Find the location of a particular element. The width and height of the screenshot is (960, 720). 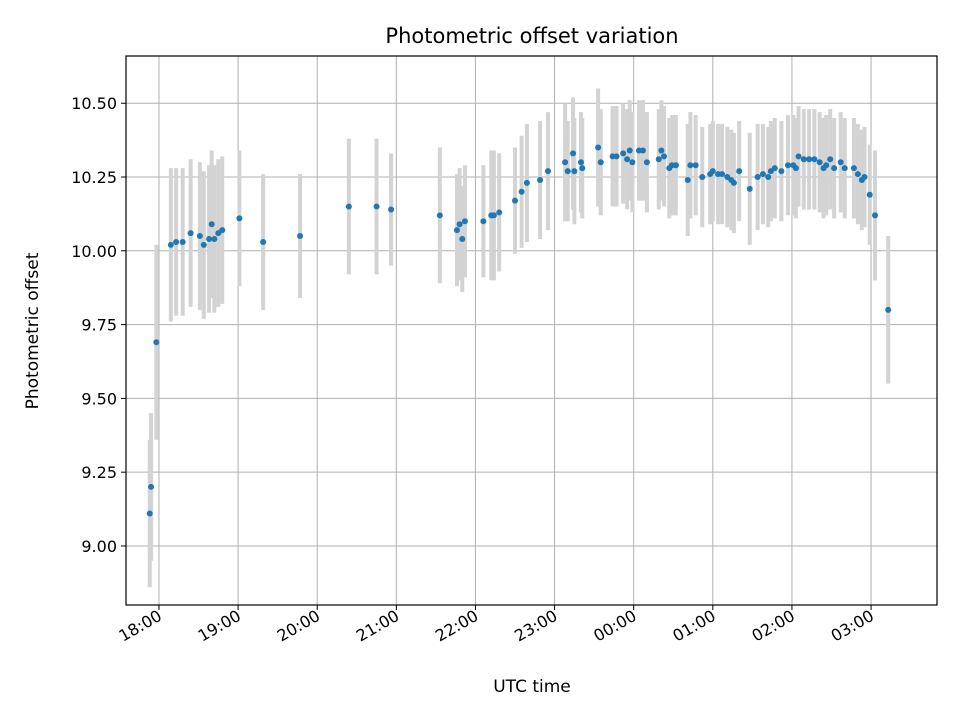

x-tick-label: 19:00 is located at coordinates (219, 626).